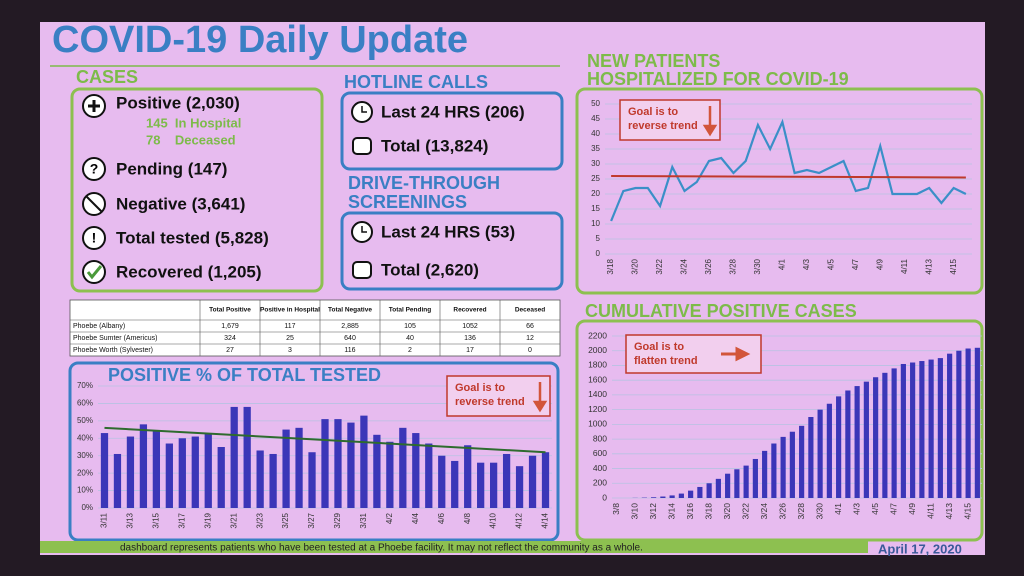  Describe the element at coordinates (855, 264) in the screenshot. I see `x-tick-label: 4/7` at that location.